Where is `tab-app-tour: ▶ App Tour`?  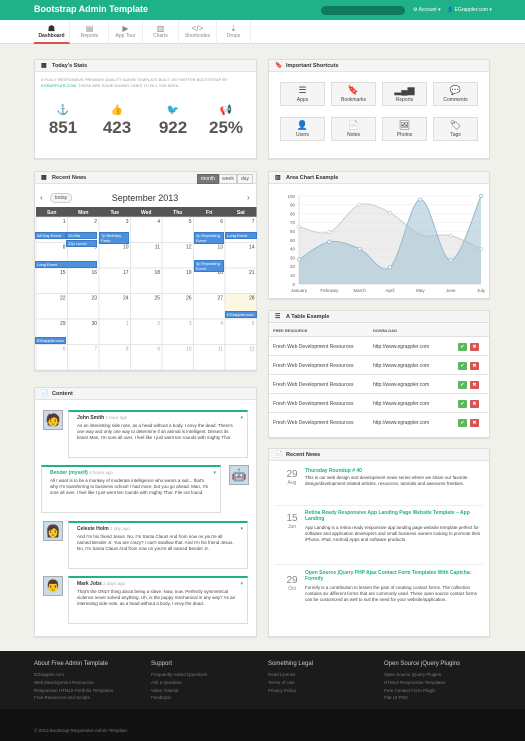 tab-app-tour: ▶ App Tour is located at coordinates (126, 32).